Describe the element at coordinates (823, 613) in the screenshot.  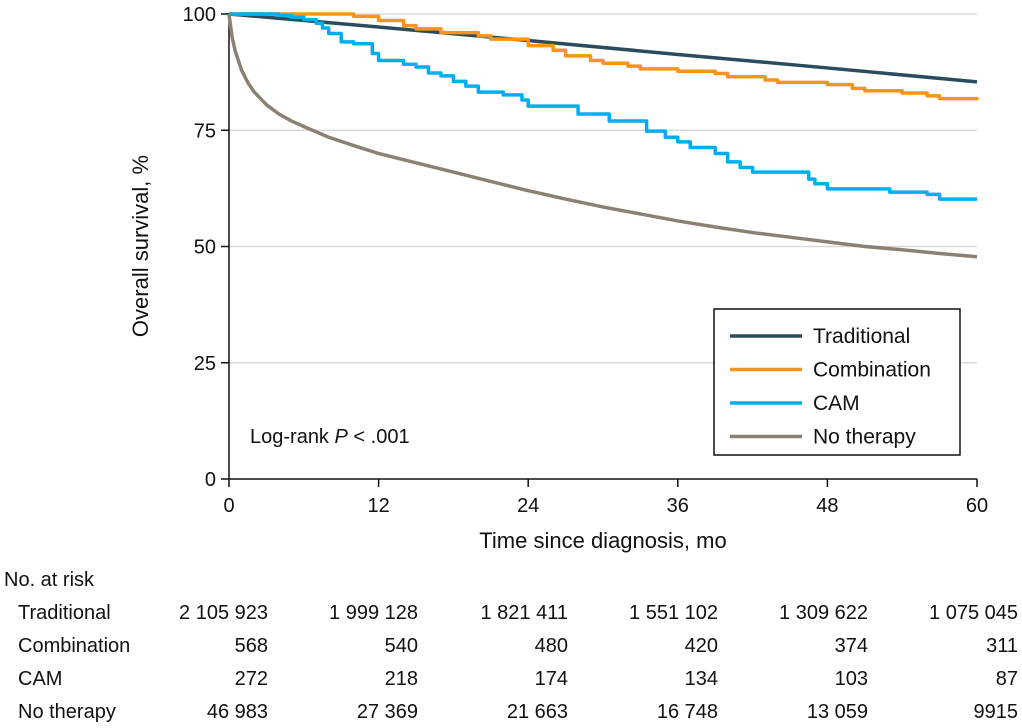
I see `risk-cell: 1 309 622` at that location.